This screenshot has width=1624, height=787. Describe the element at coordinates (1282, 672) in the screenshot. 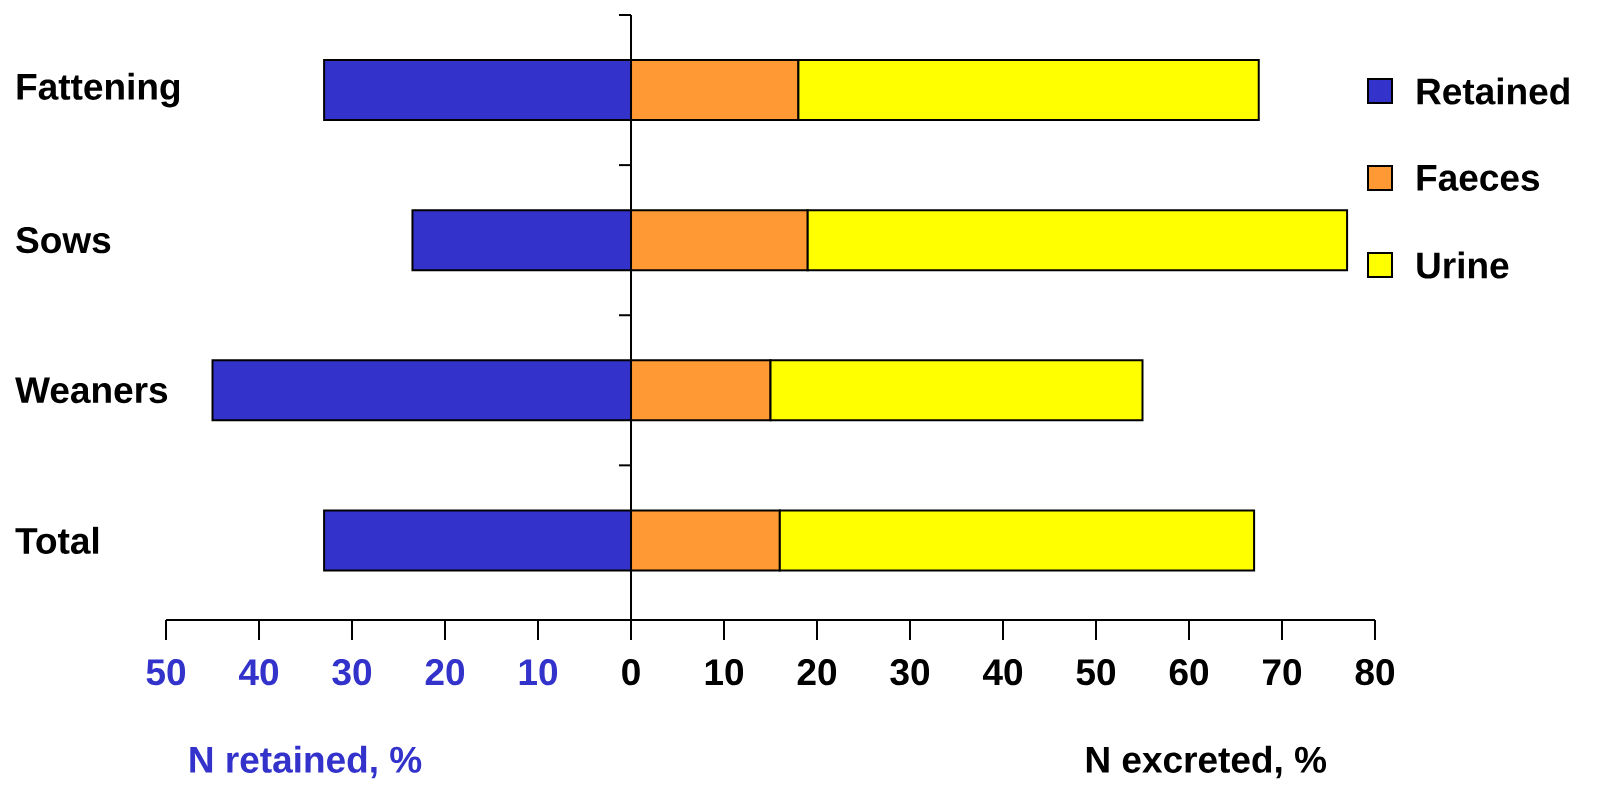

I see `x-tick-label: 70` at that location.